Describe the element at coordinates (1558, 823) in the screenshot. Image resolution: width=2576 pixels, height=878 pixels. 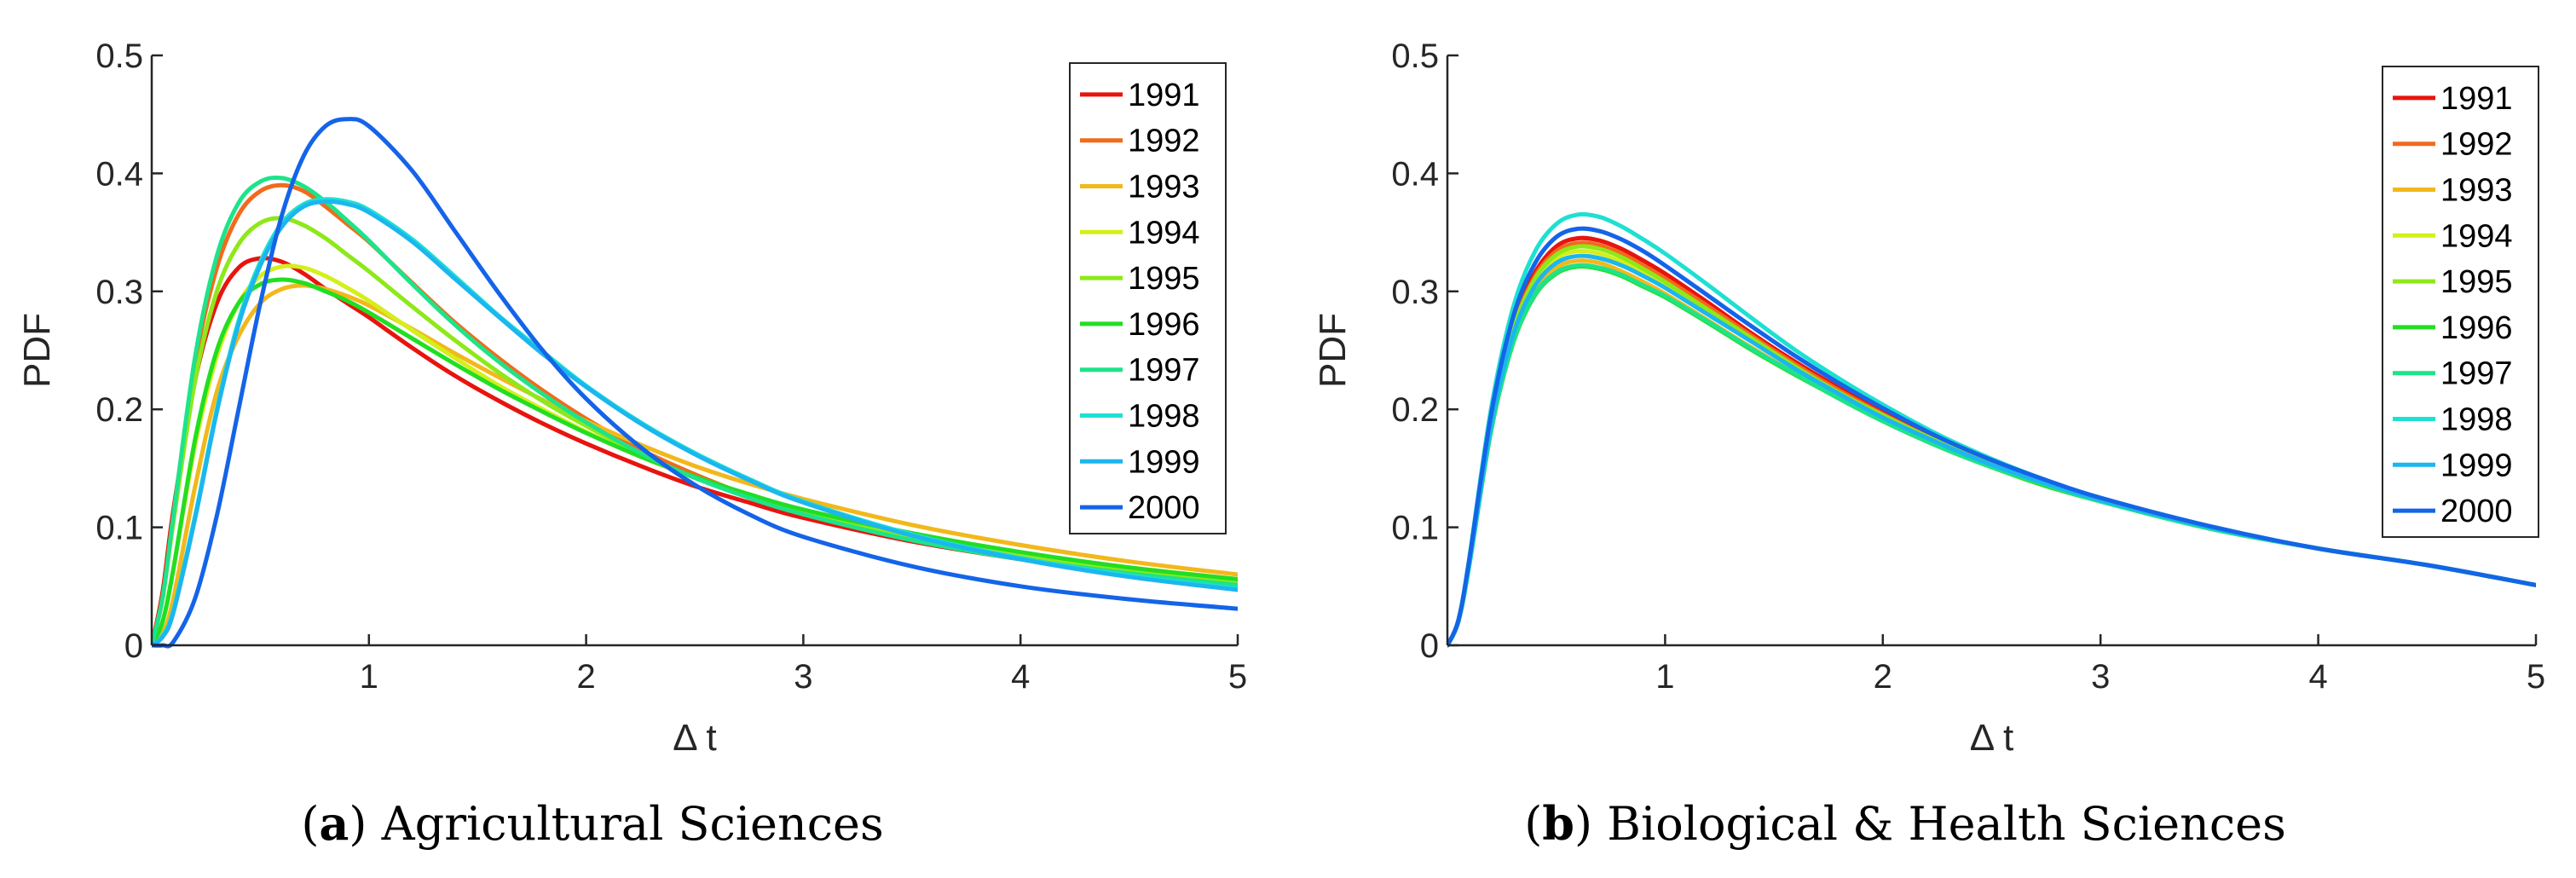
I see `caption-b-letter: b` at that location.